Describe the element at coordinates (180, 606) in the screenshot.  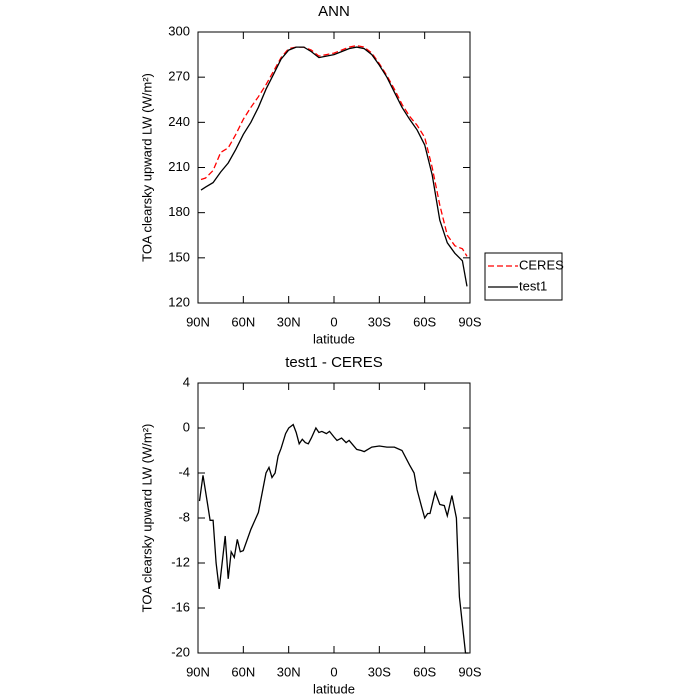
I see `y-tick-label: -16` at that location.